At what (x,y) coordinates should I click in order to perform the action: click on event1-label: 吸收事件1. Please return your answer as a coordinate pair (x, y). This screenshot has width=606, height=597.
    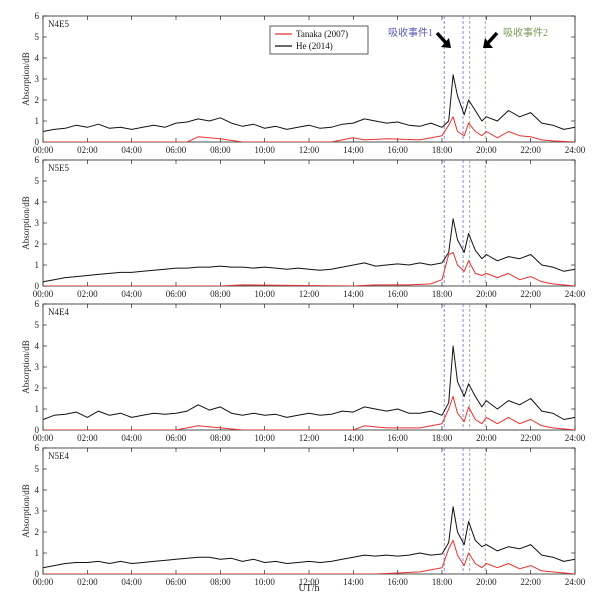
    Looking at the image, I should click on (410, 32).